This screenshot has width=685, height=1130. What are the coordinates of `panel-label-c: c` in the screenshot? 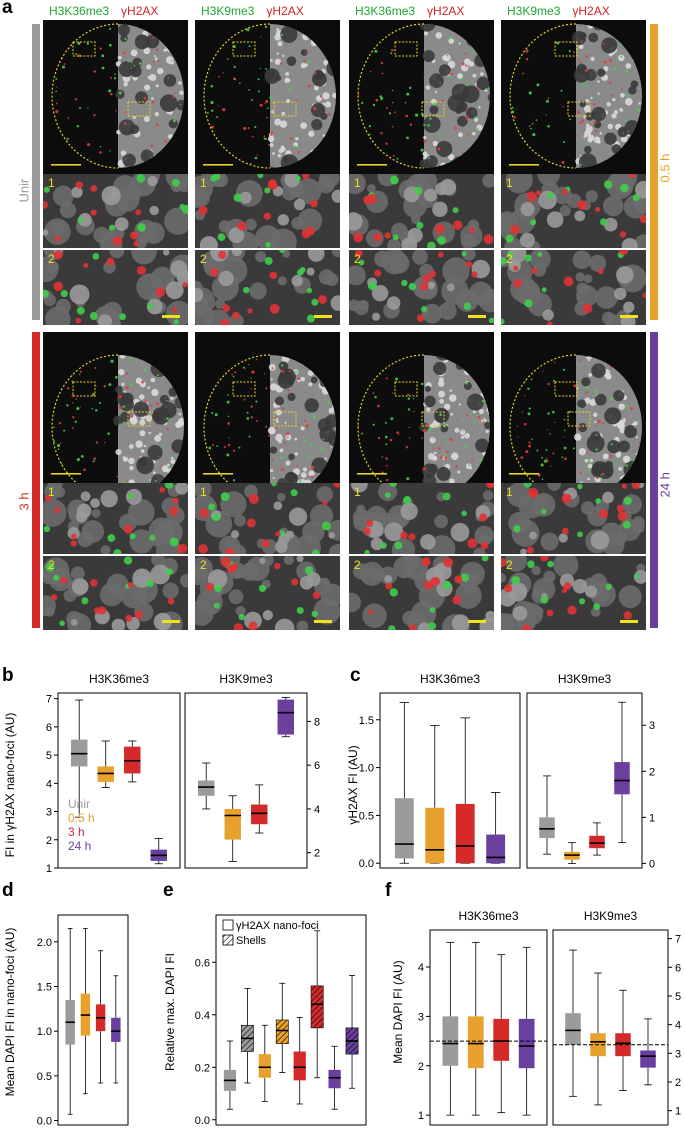 It's located at (355, 675).